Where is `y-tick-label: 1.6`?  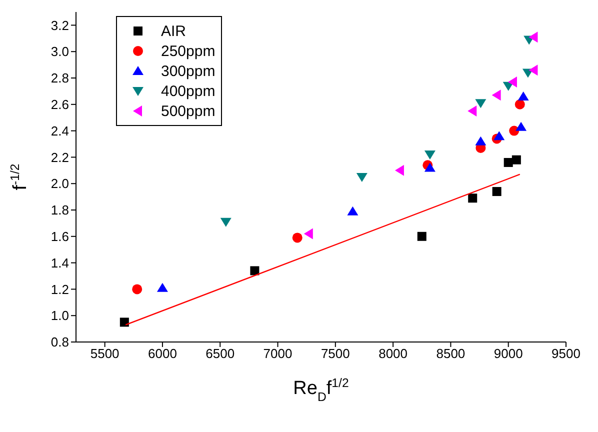 y-tick-label: 1.6 is located at coordinates (59, 236).